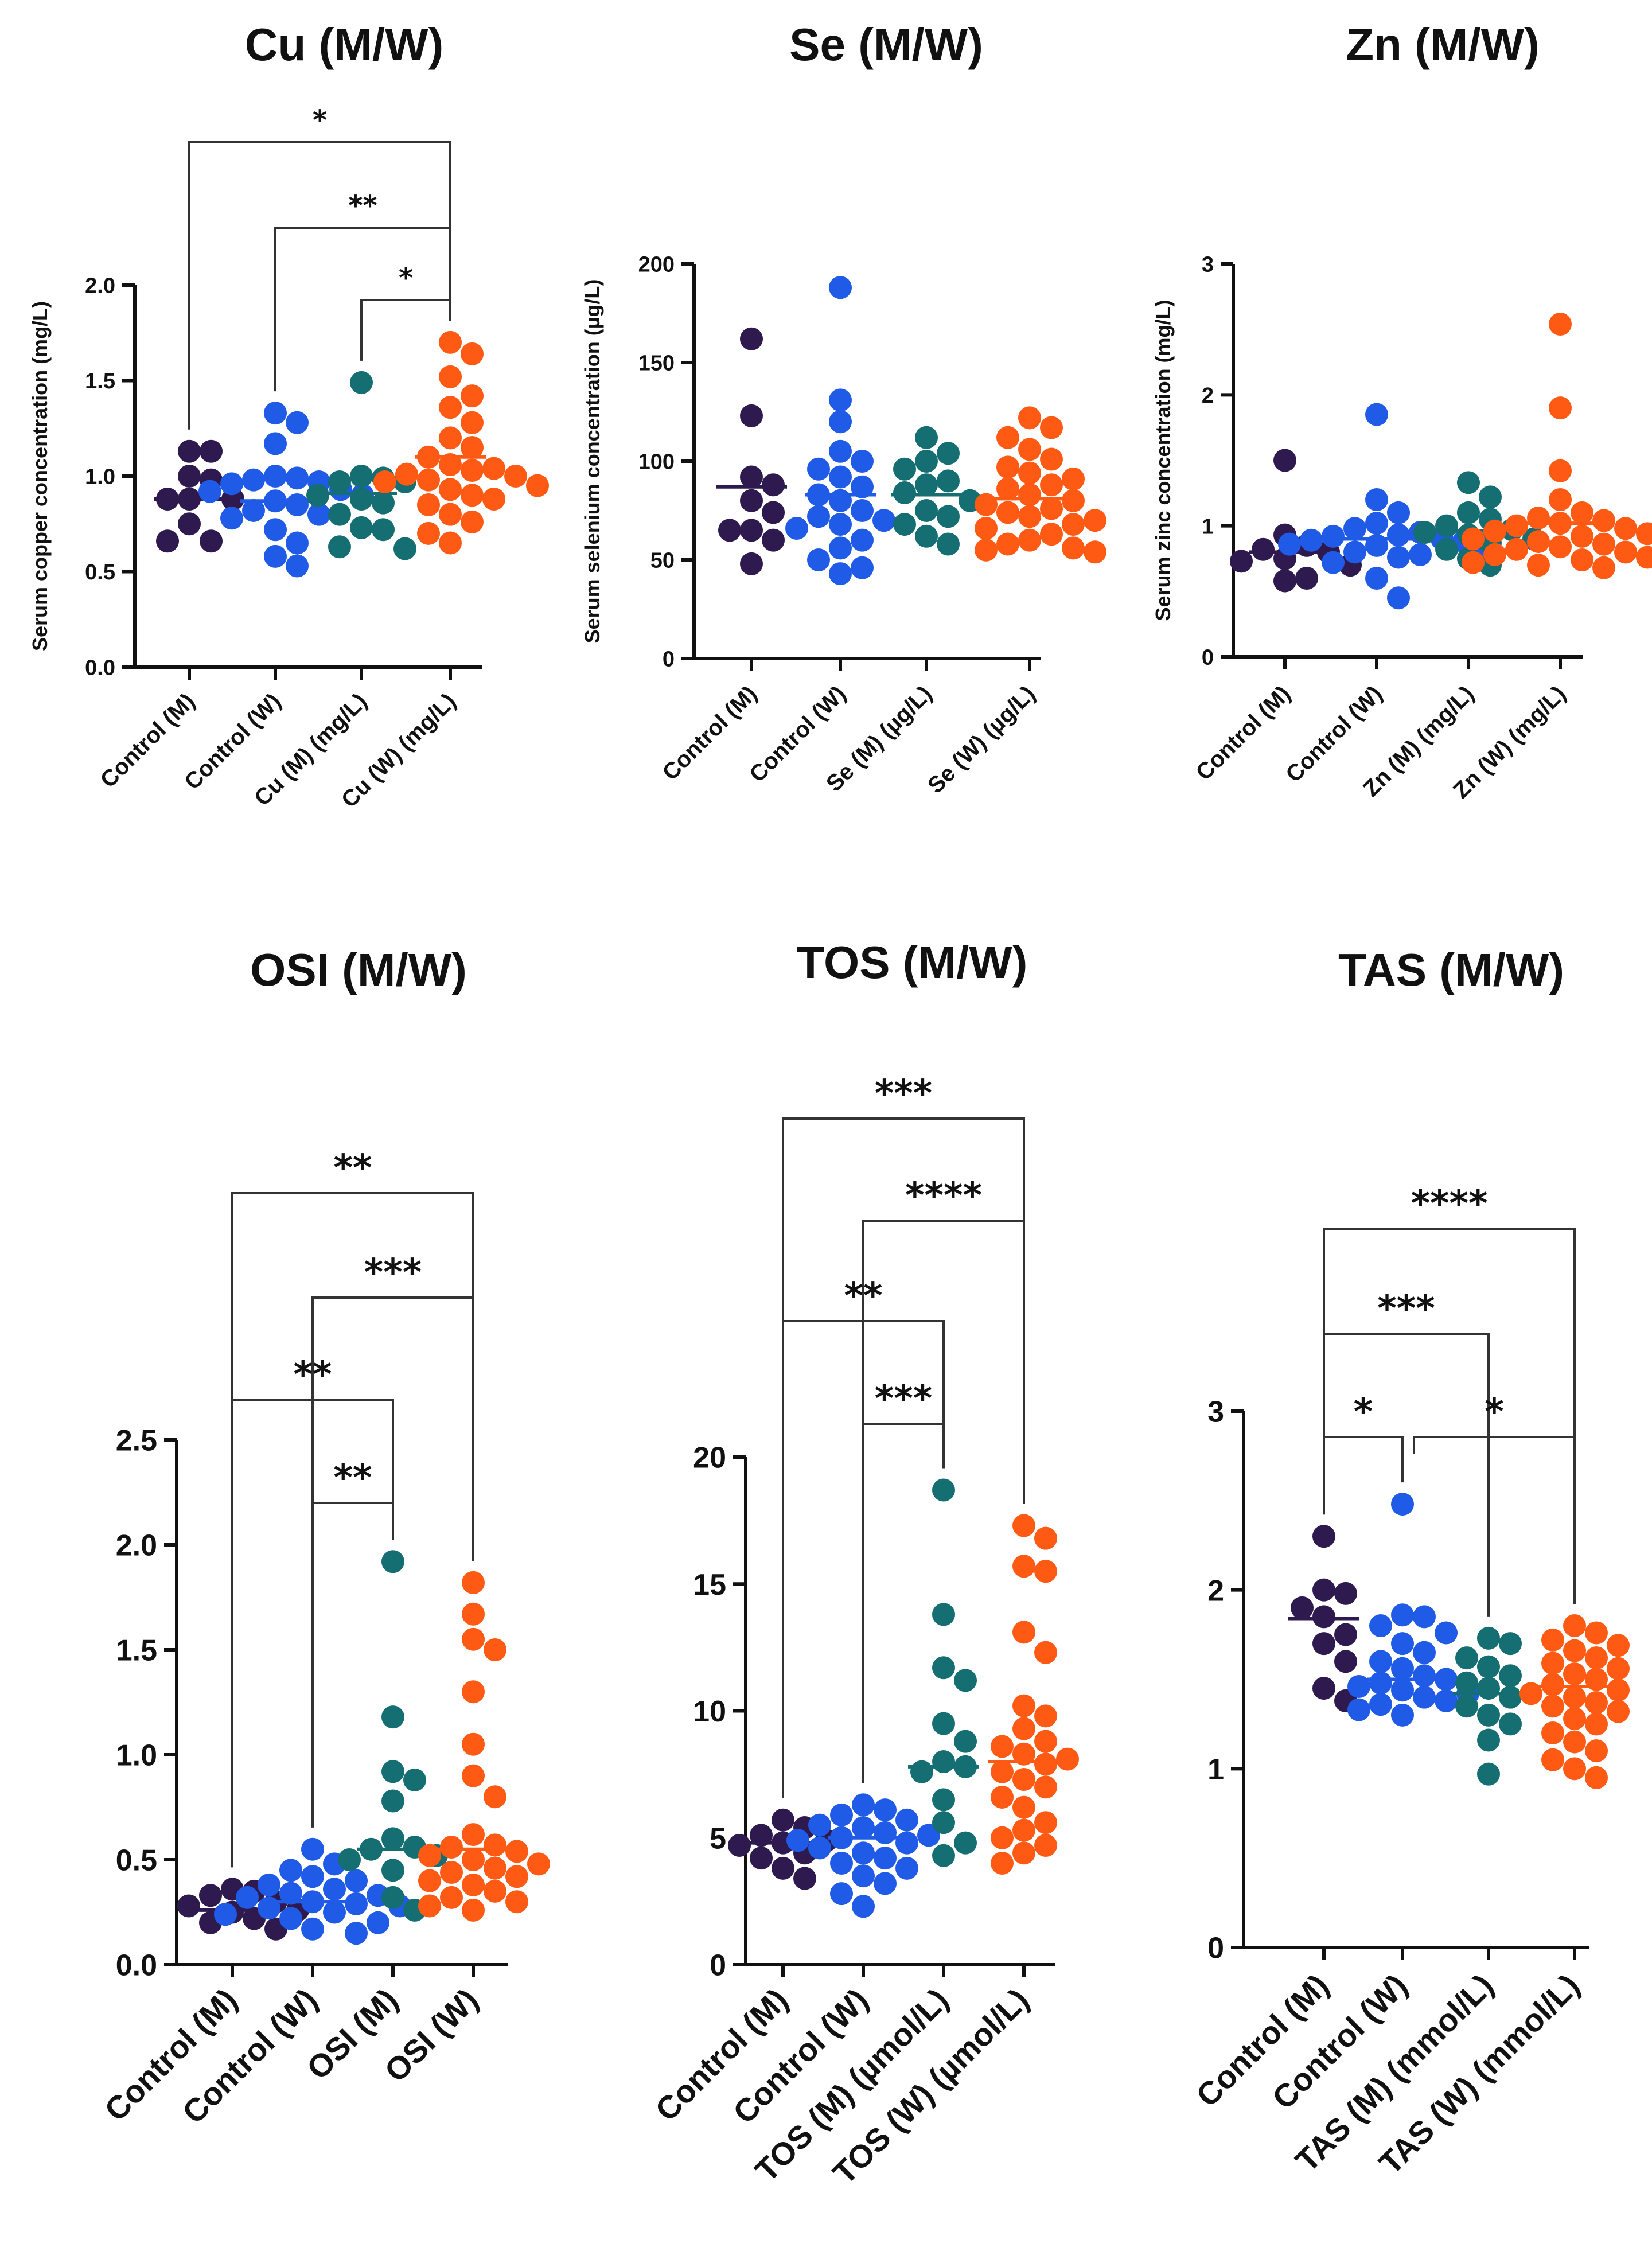  Describe the element at coordinates (344, 44) in the screenshot. I see `chart-title: Cu (M/W)` at that location.